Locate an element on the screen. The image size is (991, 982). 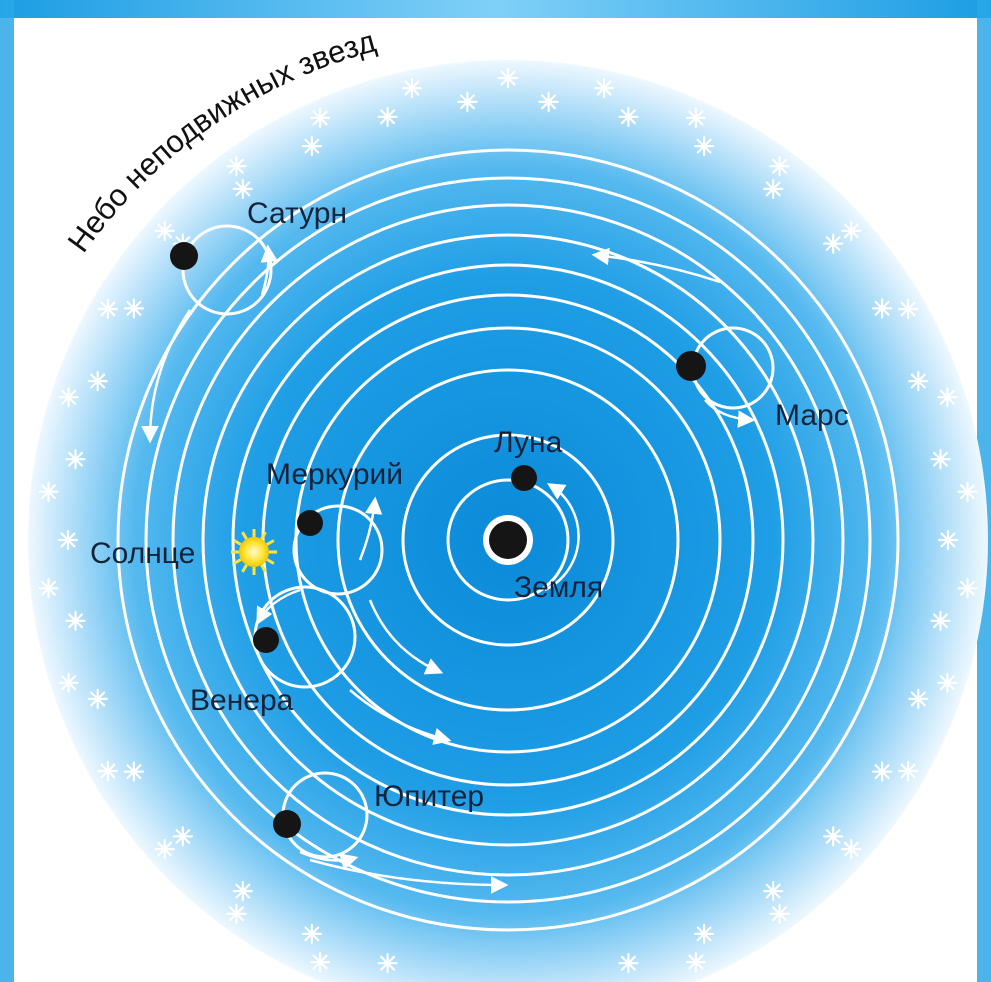
earth-dot is located at coordinates (508, 540).